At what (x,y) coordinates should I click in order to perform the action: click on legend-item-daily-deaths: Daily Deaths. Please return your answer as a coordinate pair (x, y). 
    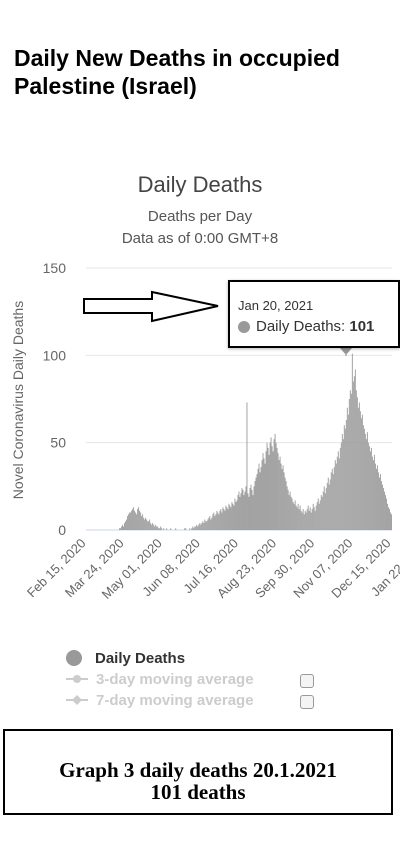
    Looking at the image, I should click on (125, 658).